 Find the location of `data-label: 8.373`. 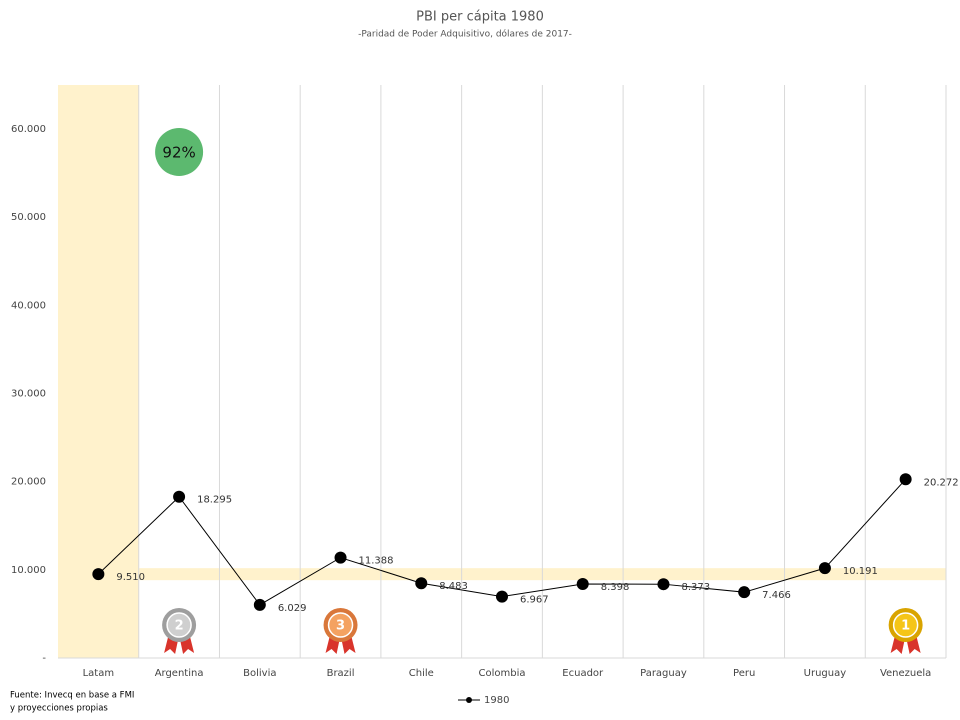

data-label: 8.373 is located at coordinates (695, 587).